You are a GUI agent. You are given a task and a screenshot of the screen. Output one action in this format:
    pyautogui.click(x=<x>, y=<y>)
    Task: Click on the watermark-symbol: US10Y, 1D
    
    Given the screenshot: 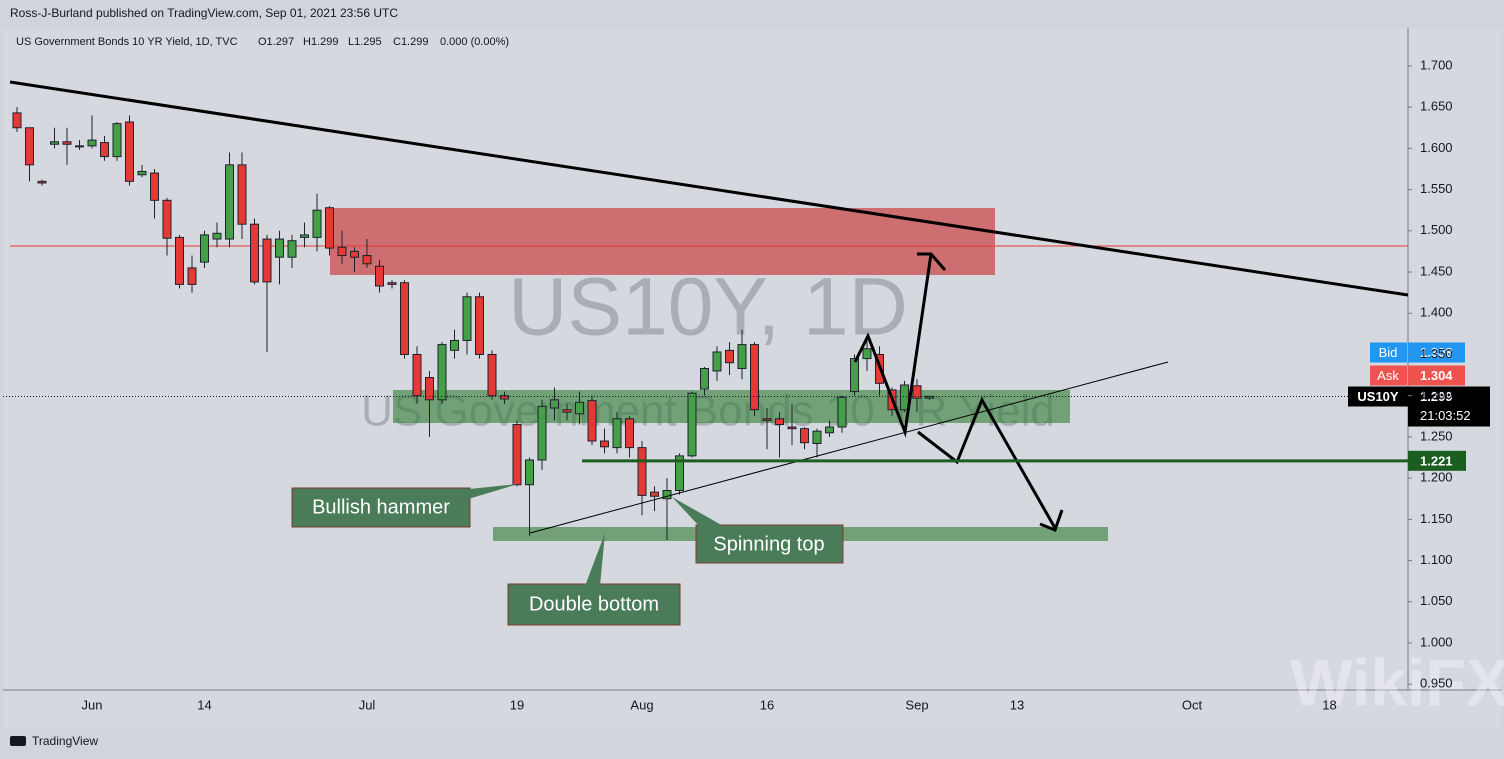 What is the action you would take?
    pyautogui.click(x=708, y=307)
    